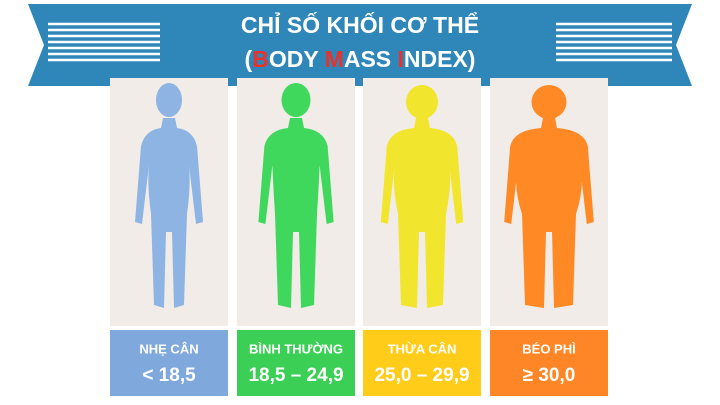 The image size is (720, 405). I want to click on panel-range: 18,5 – 24,9, so click(295, 375).